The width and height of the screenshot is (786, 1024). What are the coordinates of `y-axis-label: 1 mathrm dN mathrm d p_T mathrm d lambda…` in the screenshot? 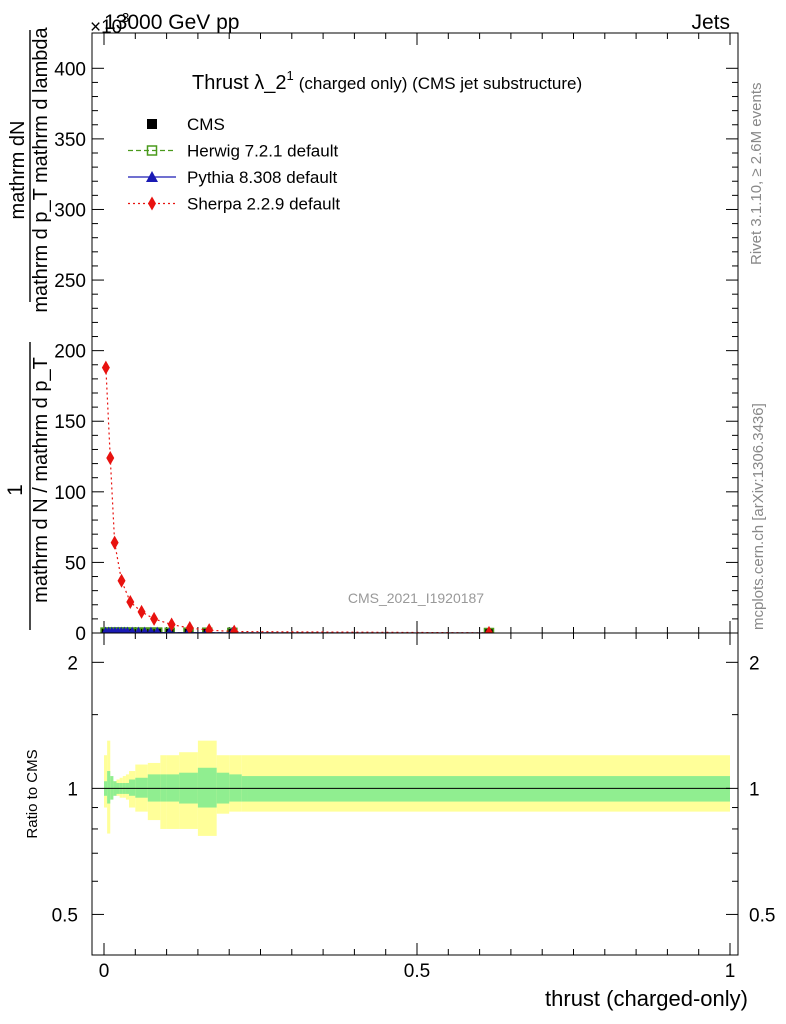 It's located at (28, 328).